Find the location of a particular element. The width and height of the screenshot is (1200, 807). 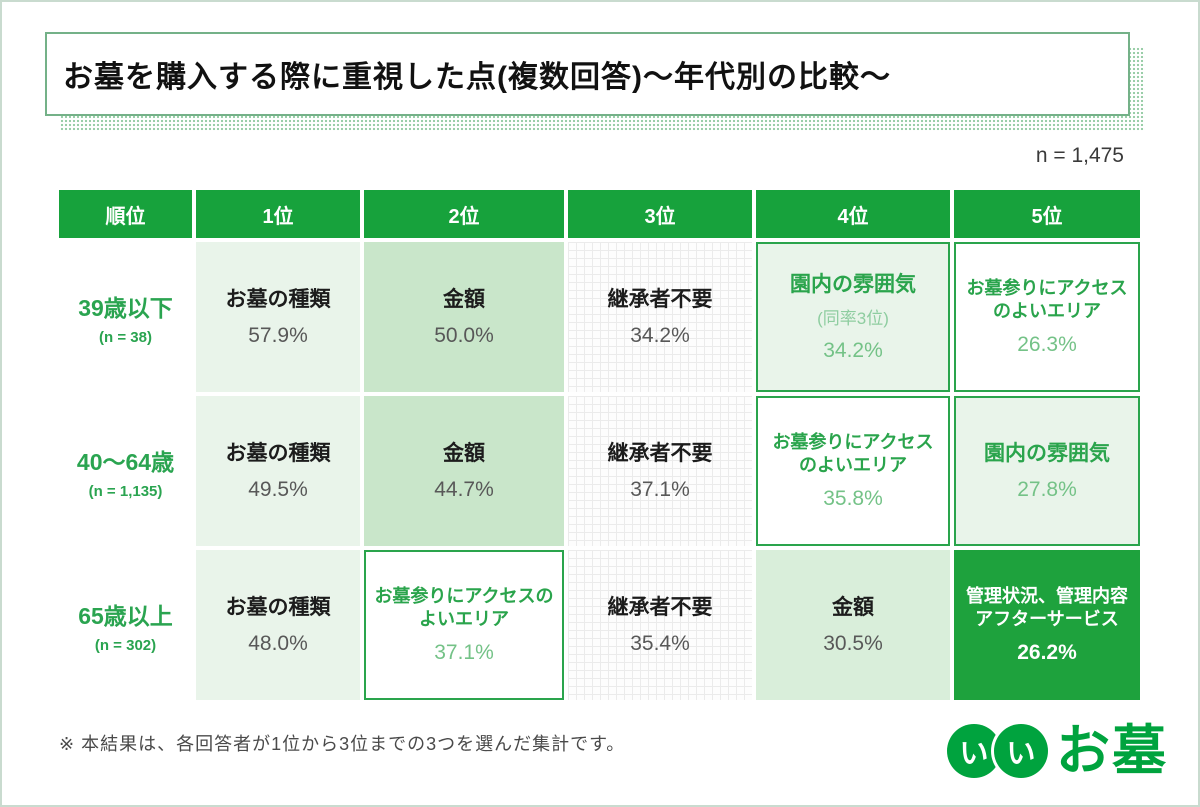

age-group-label: 40〜64歳 is located at coordinates (125, 461).